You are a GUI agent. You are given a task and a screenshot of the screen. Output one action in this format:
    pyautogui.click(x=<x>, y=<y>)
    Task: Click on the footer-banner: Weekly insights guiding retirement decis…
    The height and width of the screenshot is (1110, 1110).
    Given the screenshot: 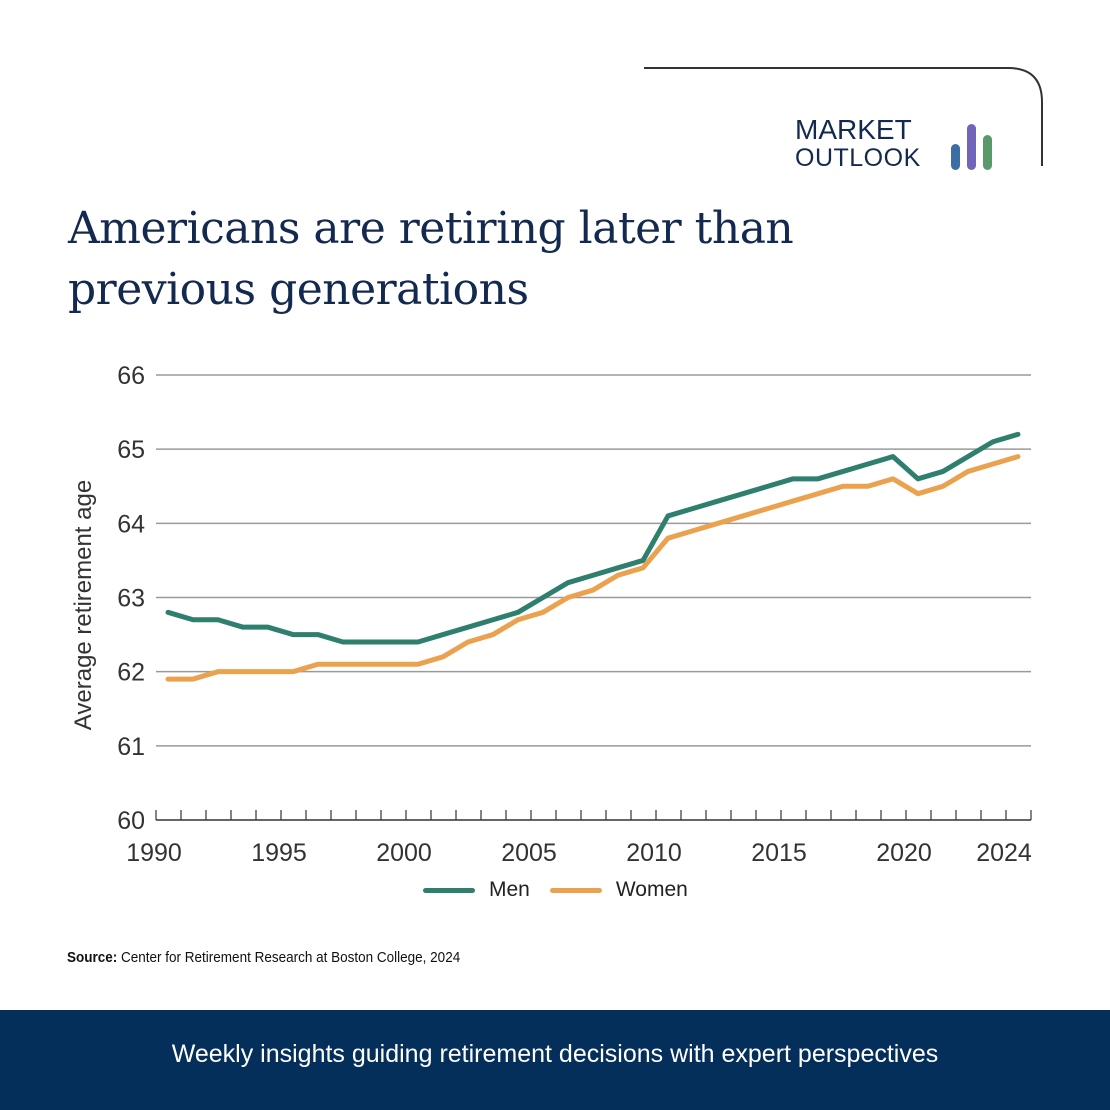 What is the action you would take?
    pyautogui.click(x=555, y=1060)
    